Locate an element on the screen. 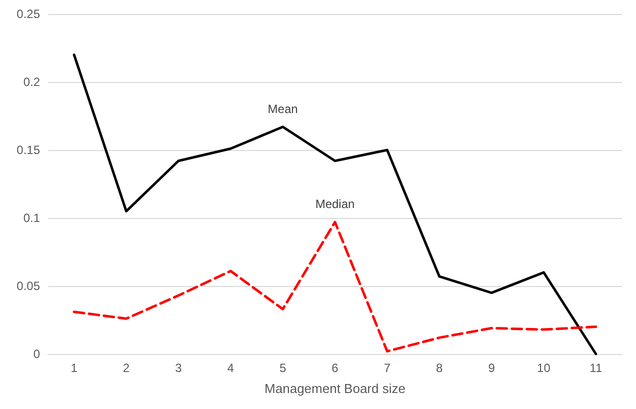  y-tick-label: 0 is located at coordinates (36, 354).